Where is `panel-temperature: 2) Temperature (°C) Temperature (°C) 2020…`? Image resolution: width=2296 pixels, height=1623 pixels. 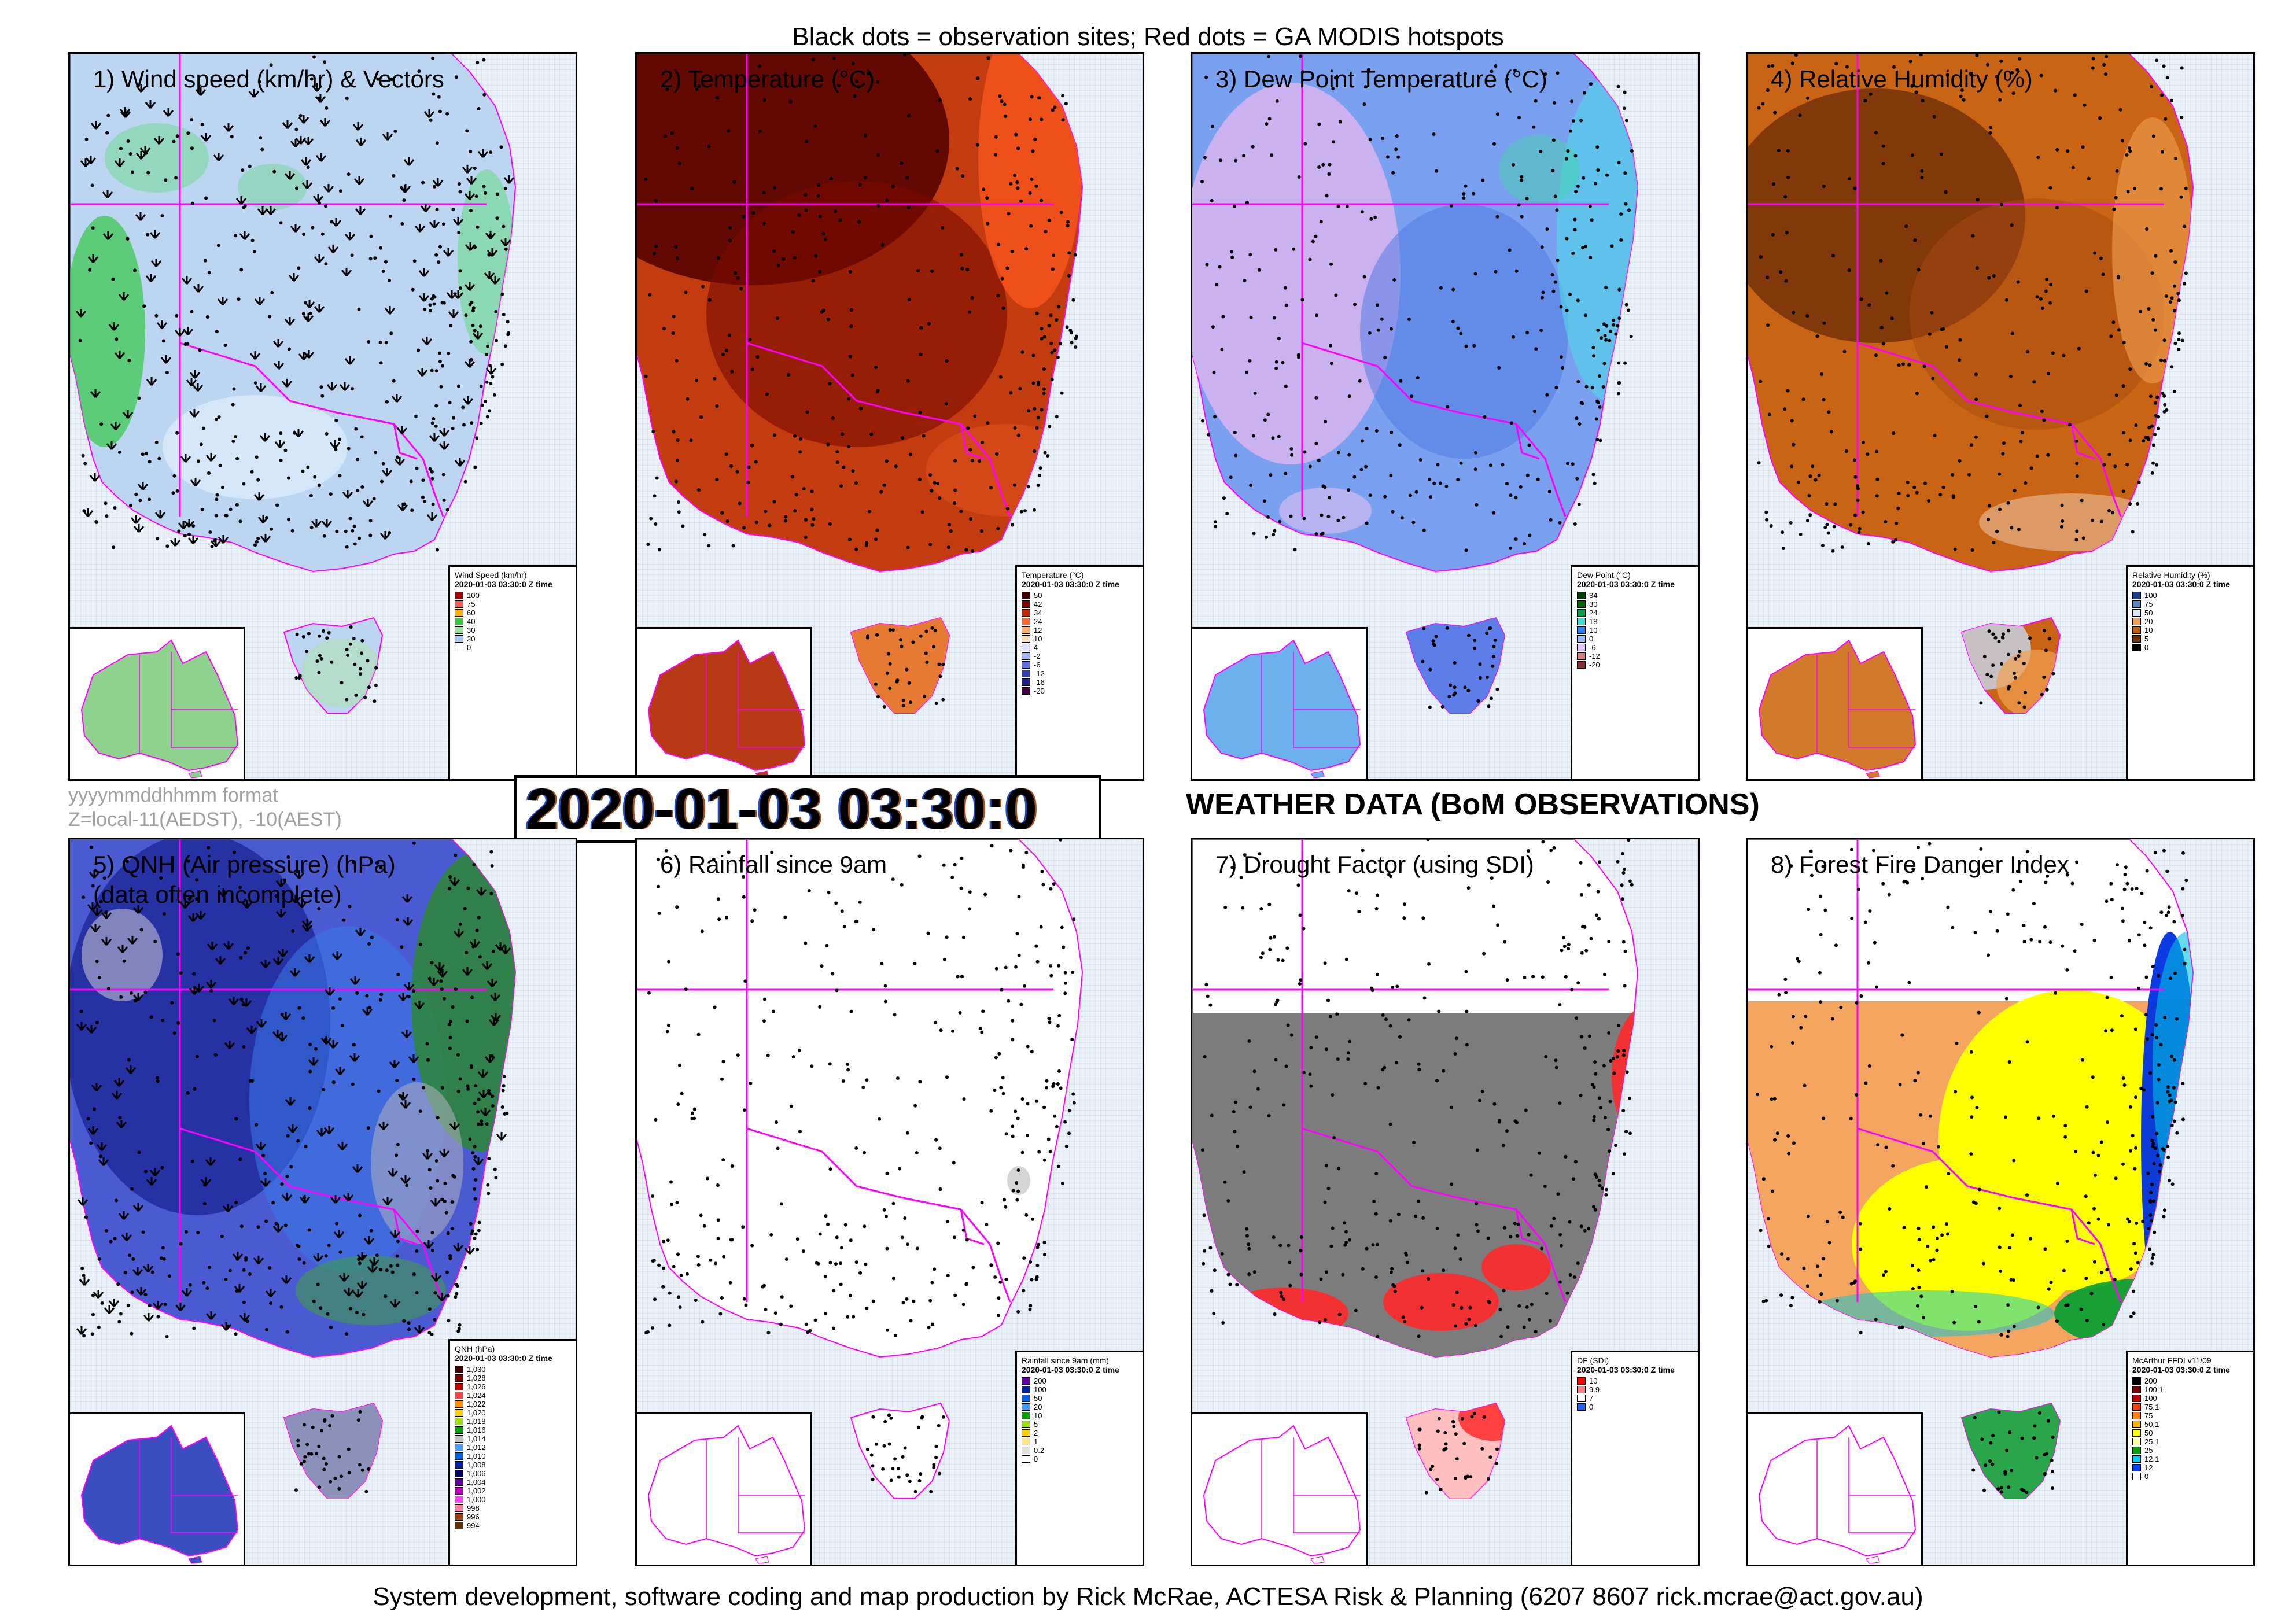
panel-temperature: 2) Temperature (°C) Temperature (°C) 2020… is located at coordinates (889, 416).